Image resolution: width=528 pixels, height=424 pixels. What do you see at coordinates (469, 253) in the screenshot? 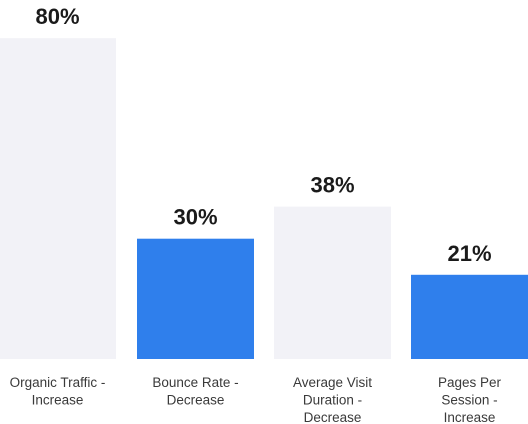
I see `value-label-4: 21%` at bounding box center [469, 253].